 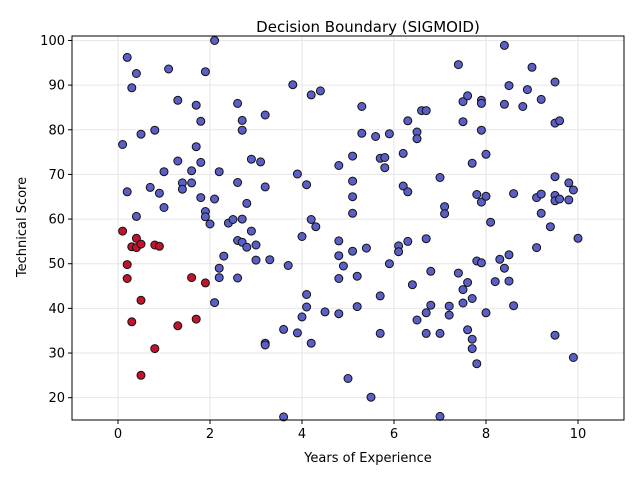 I want to click on x-tick-label: 4, so click(x=302, y=434).